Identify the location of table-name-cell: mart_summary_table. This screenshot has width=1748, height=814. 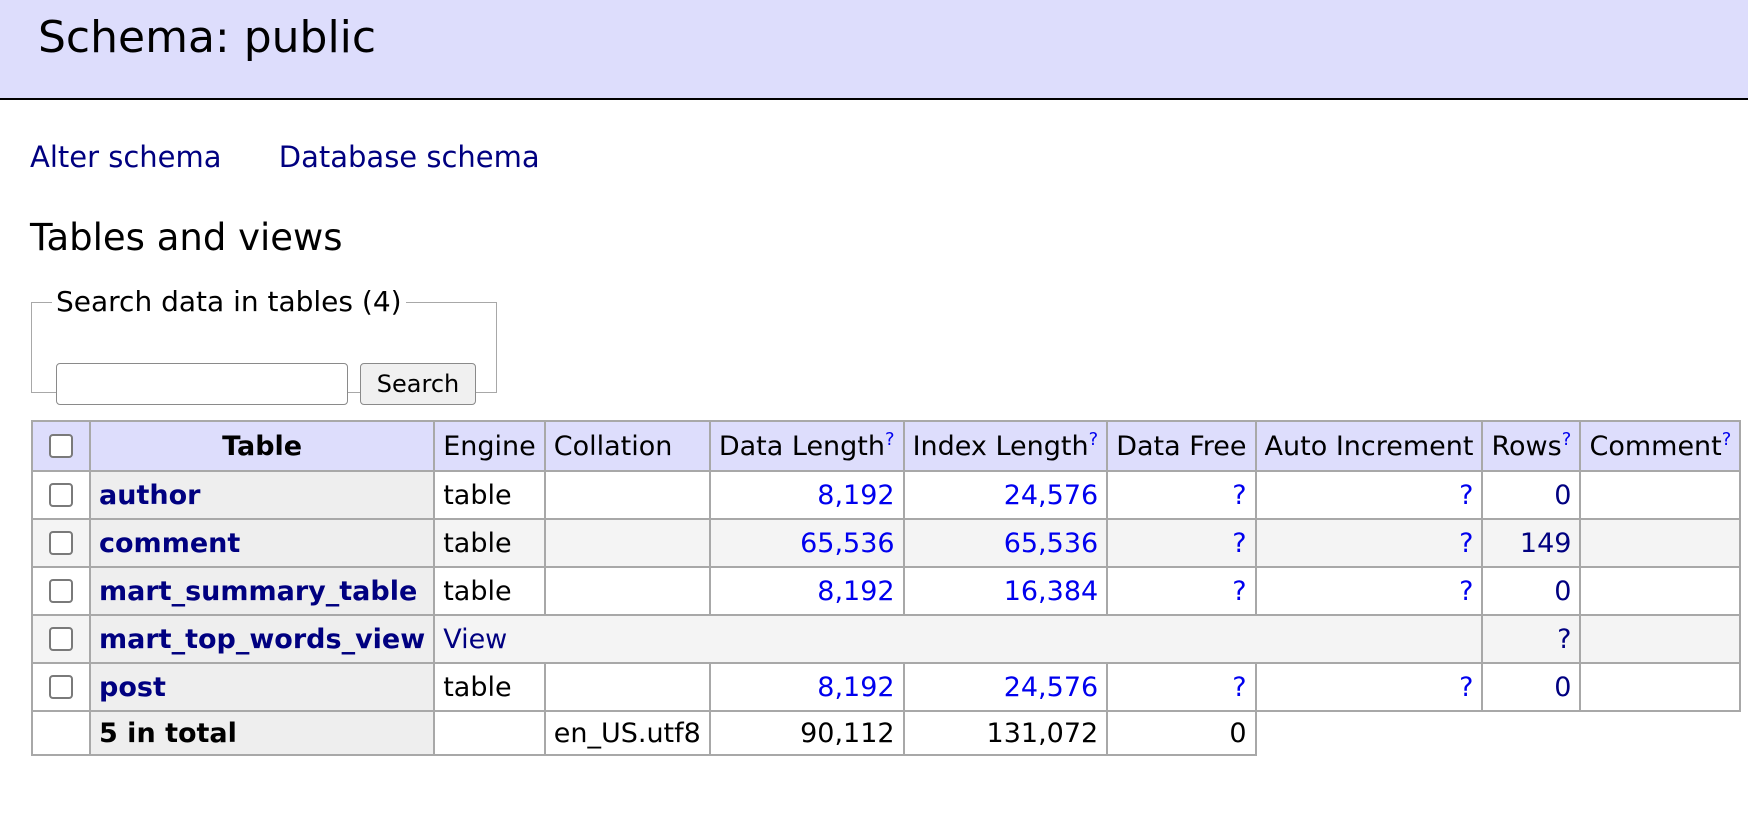
(262, 591).